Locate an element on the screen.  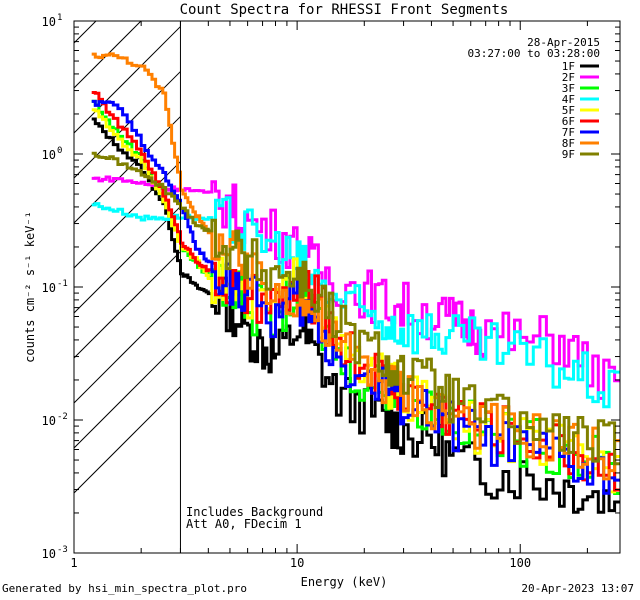
legend-label-5F: 5F is located at coordinates (568, 110).